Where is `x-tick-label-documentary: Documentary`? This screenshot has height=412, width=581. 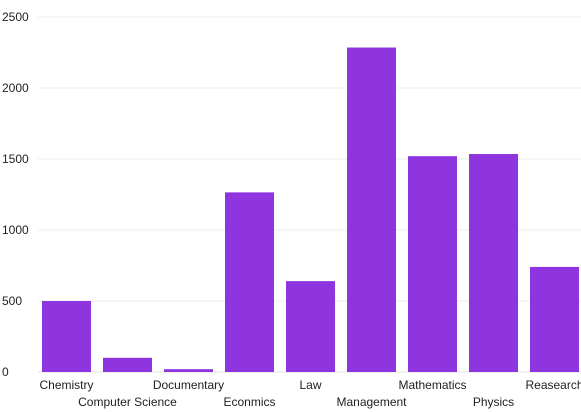
x-tick-label-documentary: Documentary is located at coordinates (188, 385).